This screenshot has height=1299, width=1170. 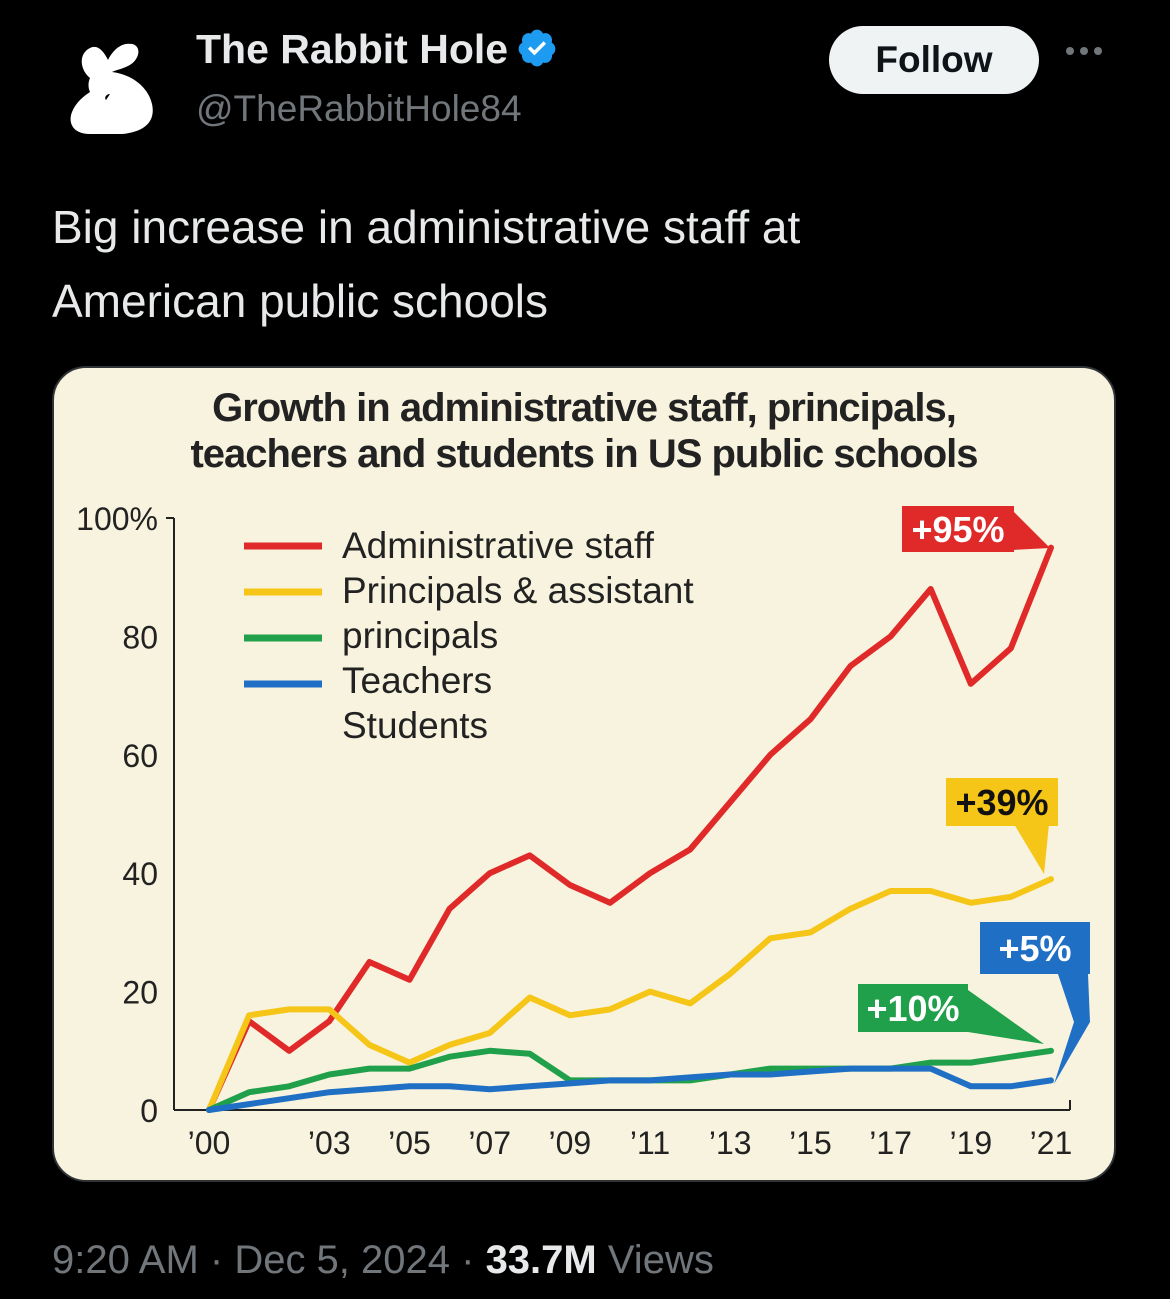 I want to click on x-tick-label: ’05, so click(x=409, y=1143).